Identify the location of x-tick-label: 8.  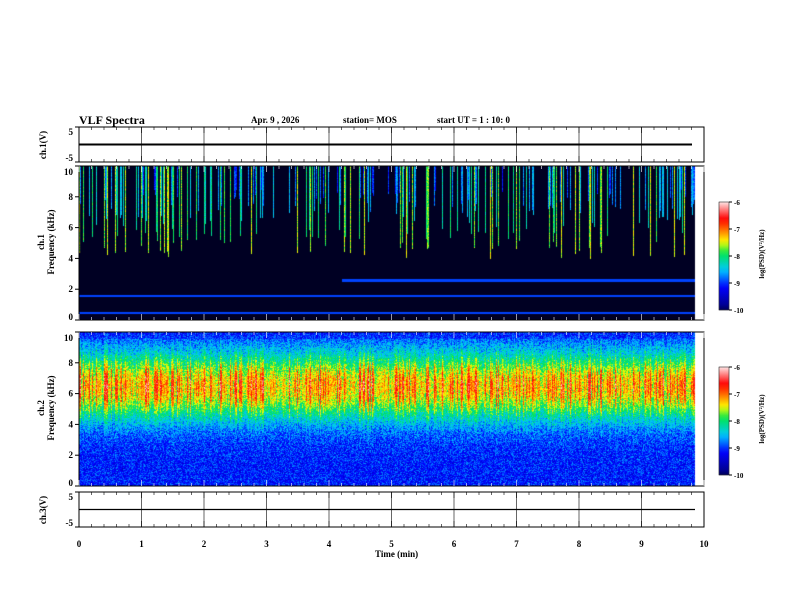
(579, 544).